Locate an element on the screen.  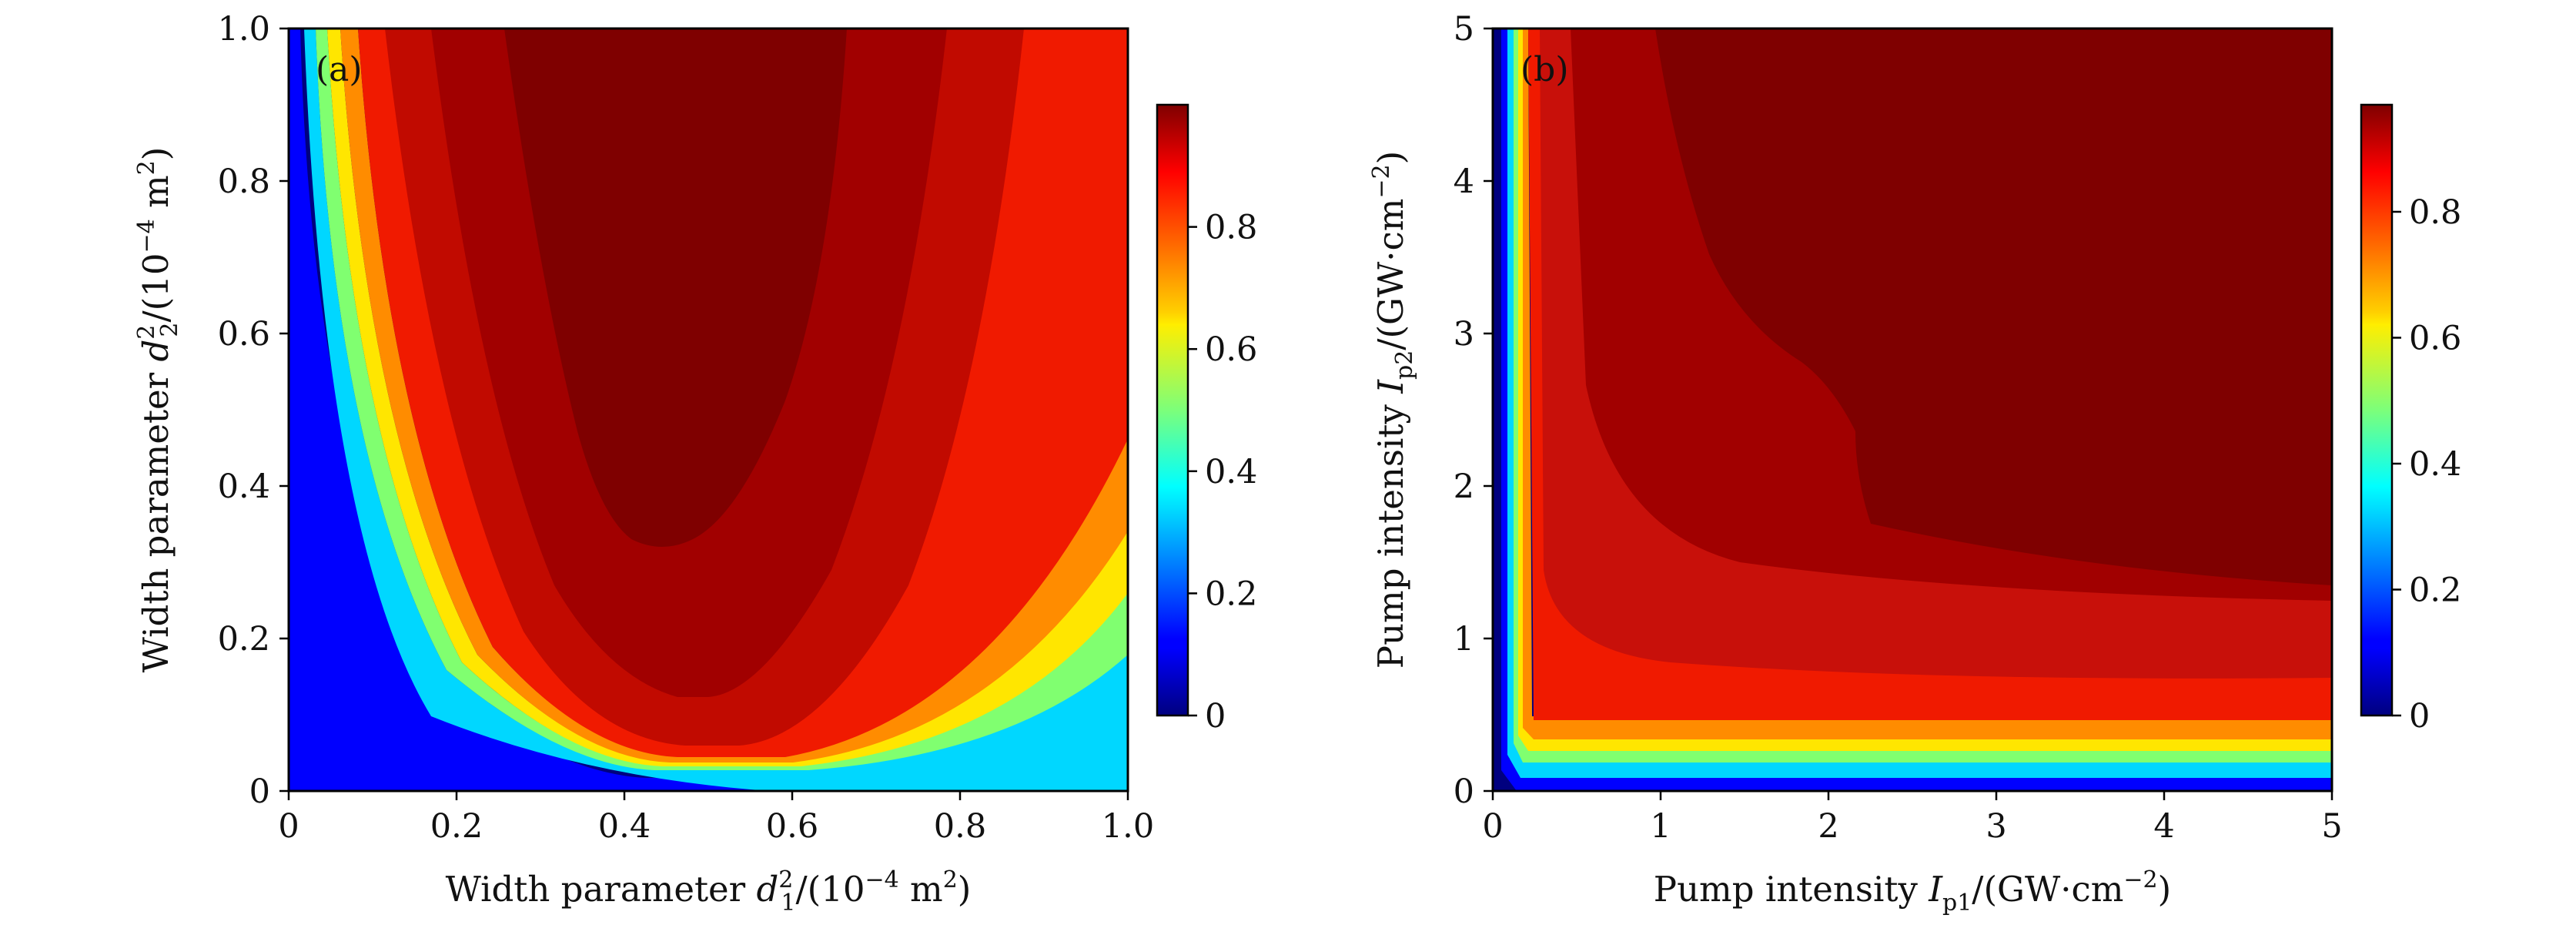
x-tick-label: 1 is located at coordinates (1661, 826).